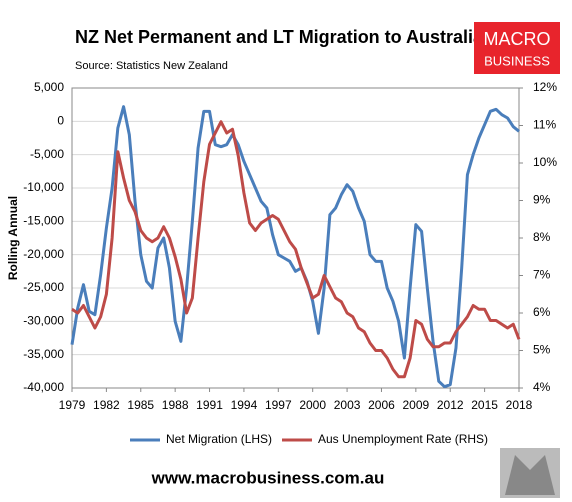  I want to click on y-tick-label: -40,000, so click(43, 387).